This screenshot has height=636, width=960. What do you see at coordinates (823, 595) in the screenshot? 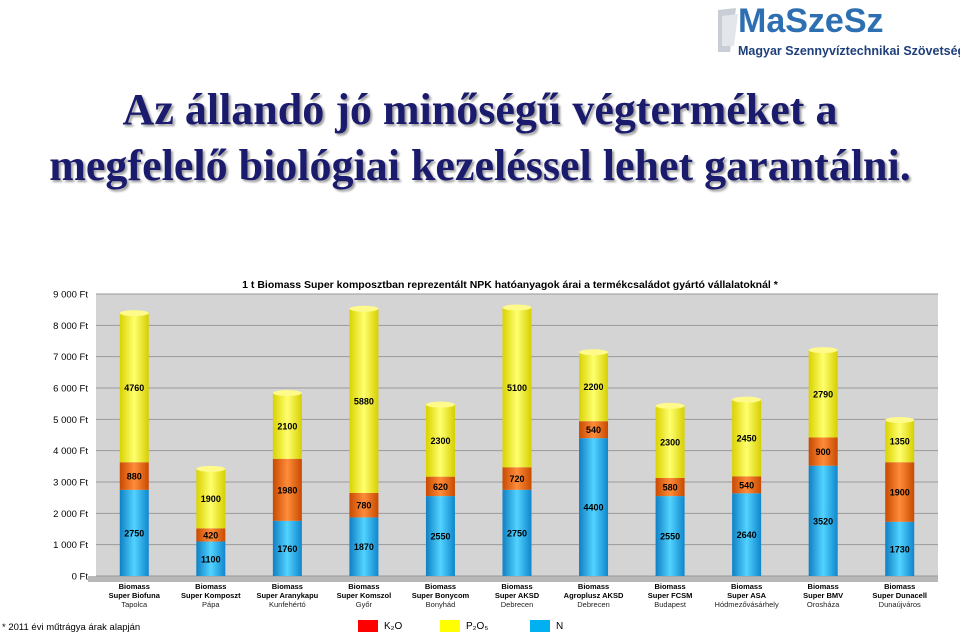
I see `x-category-label: Super BMV` at bounding box center [823, 595].